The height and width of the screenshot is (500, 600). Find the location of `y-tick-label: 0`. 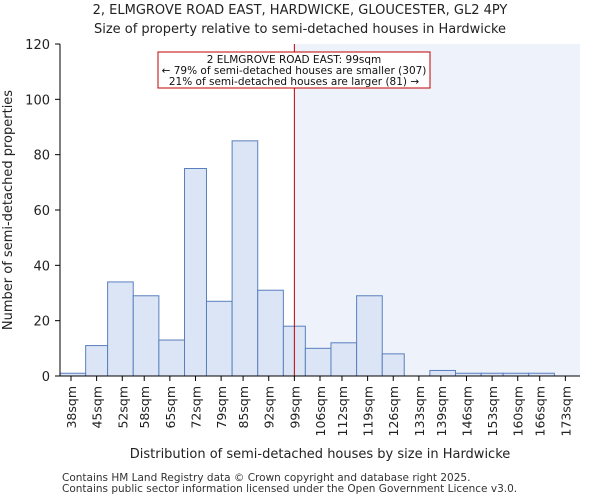

y-tick-label: 0 is located at coordinates (46, 377).